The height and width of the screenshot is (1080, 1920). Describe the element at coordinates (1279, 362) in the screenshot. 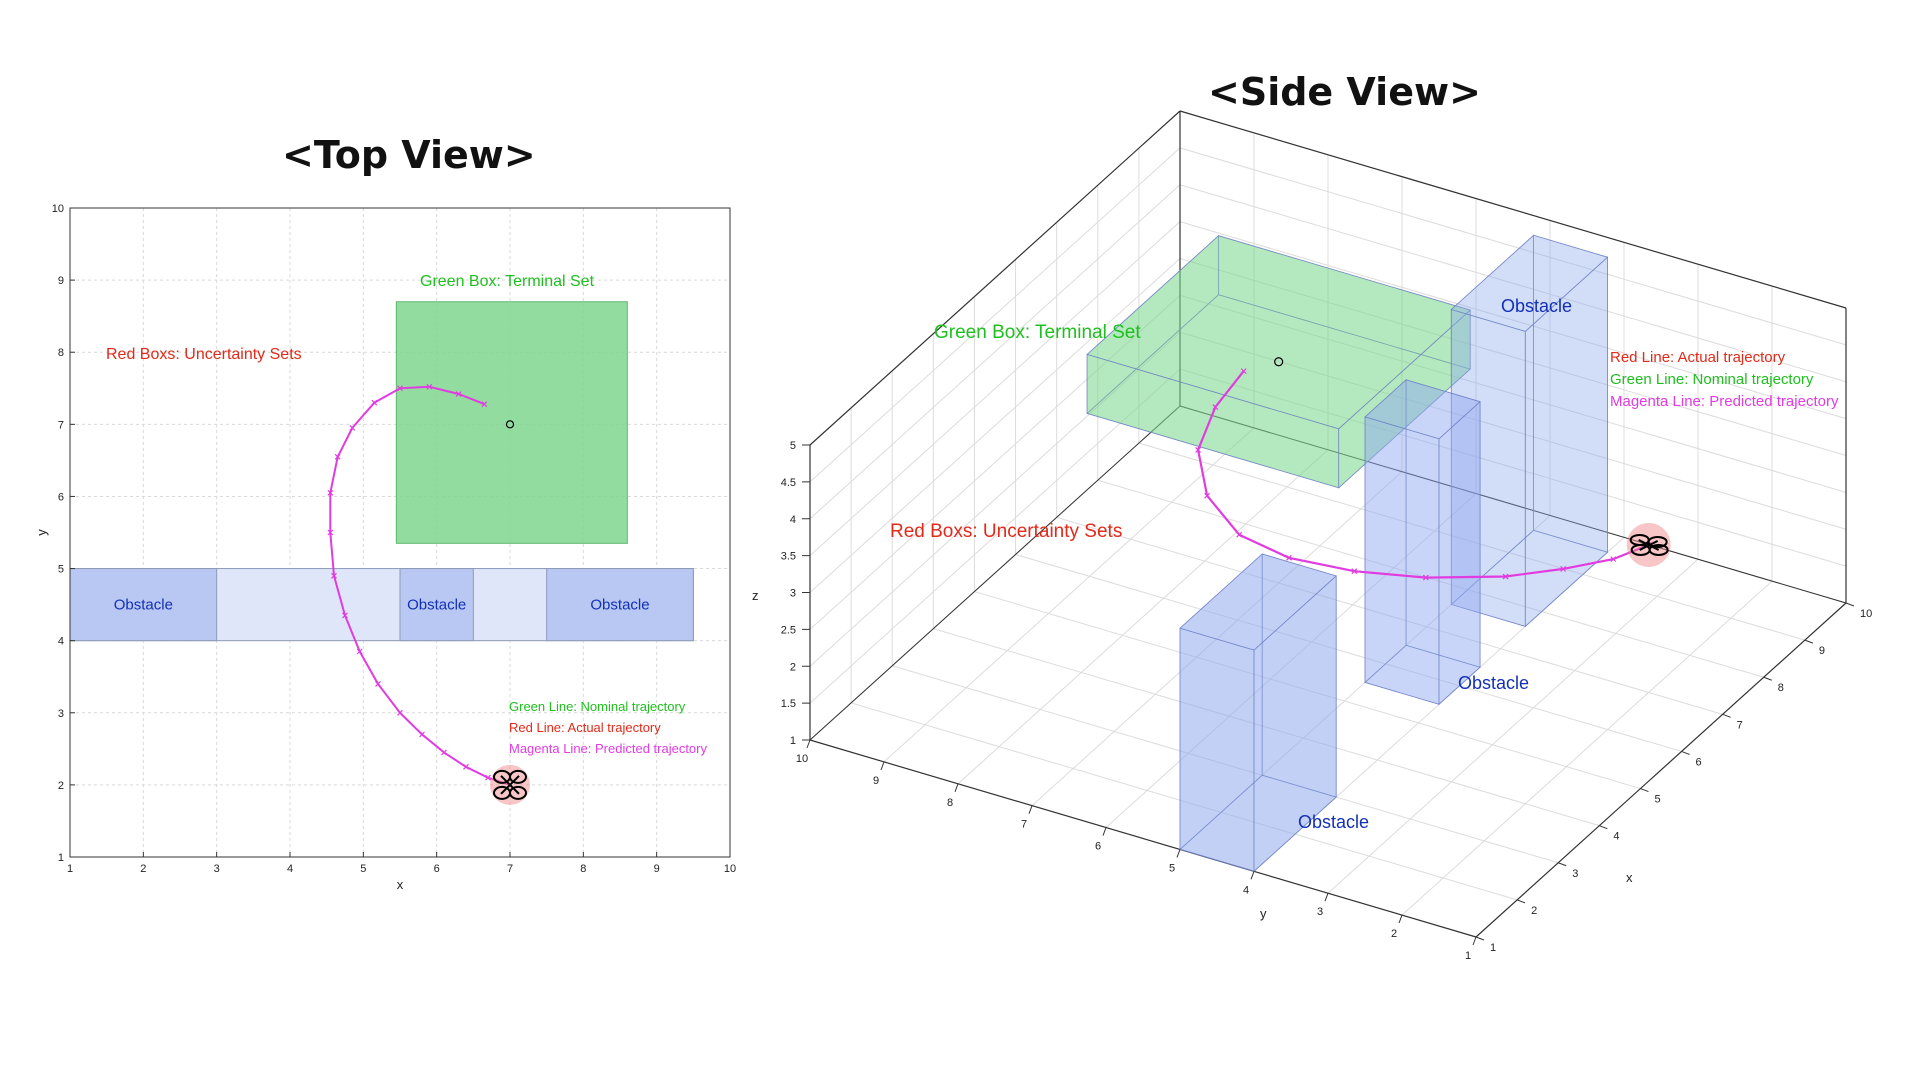

I see `target-point-3d` at that location.